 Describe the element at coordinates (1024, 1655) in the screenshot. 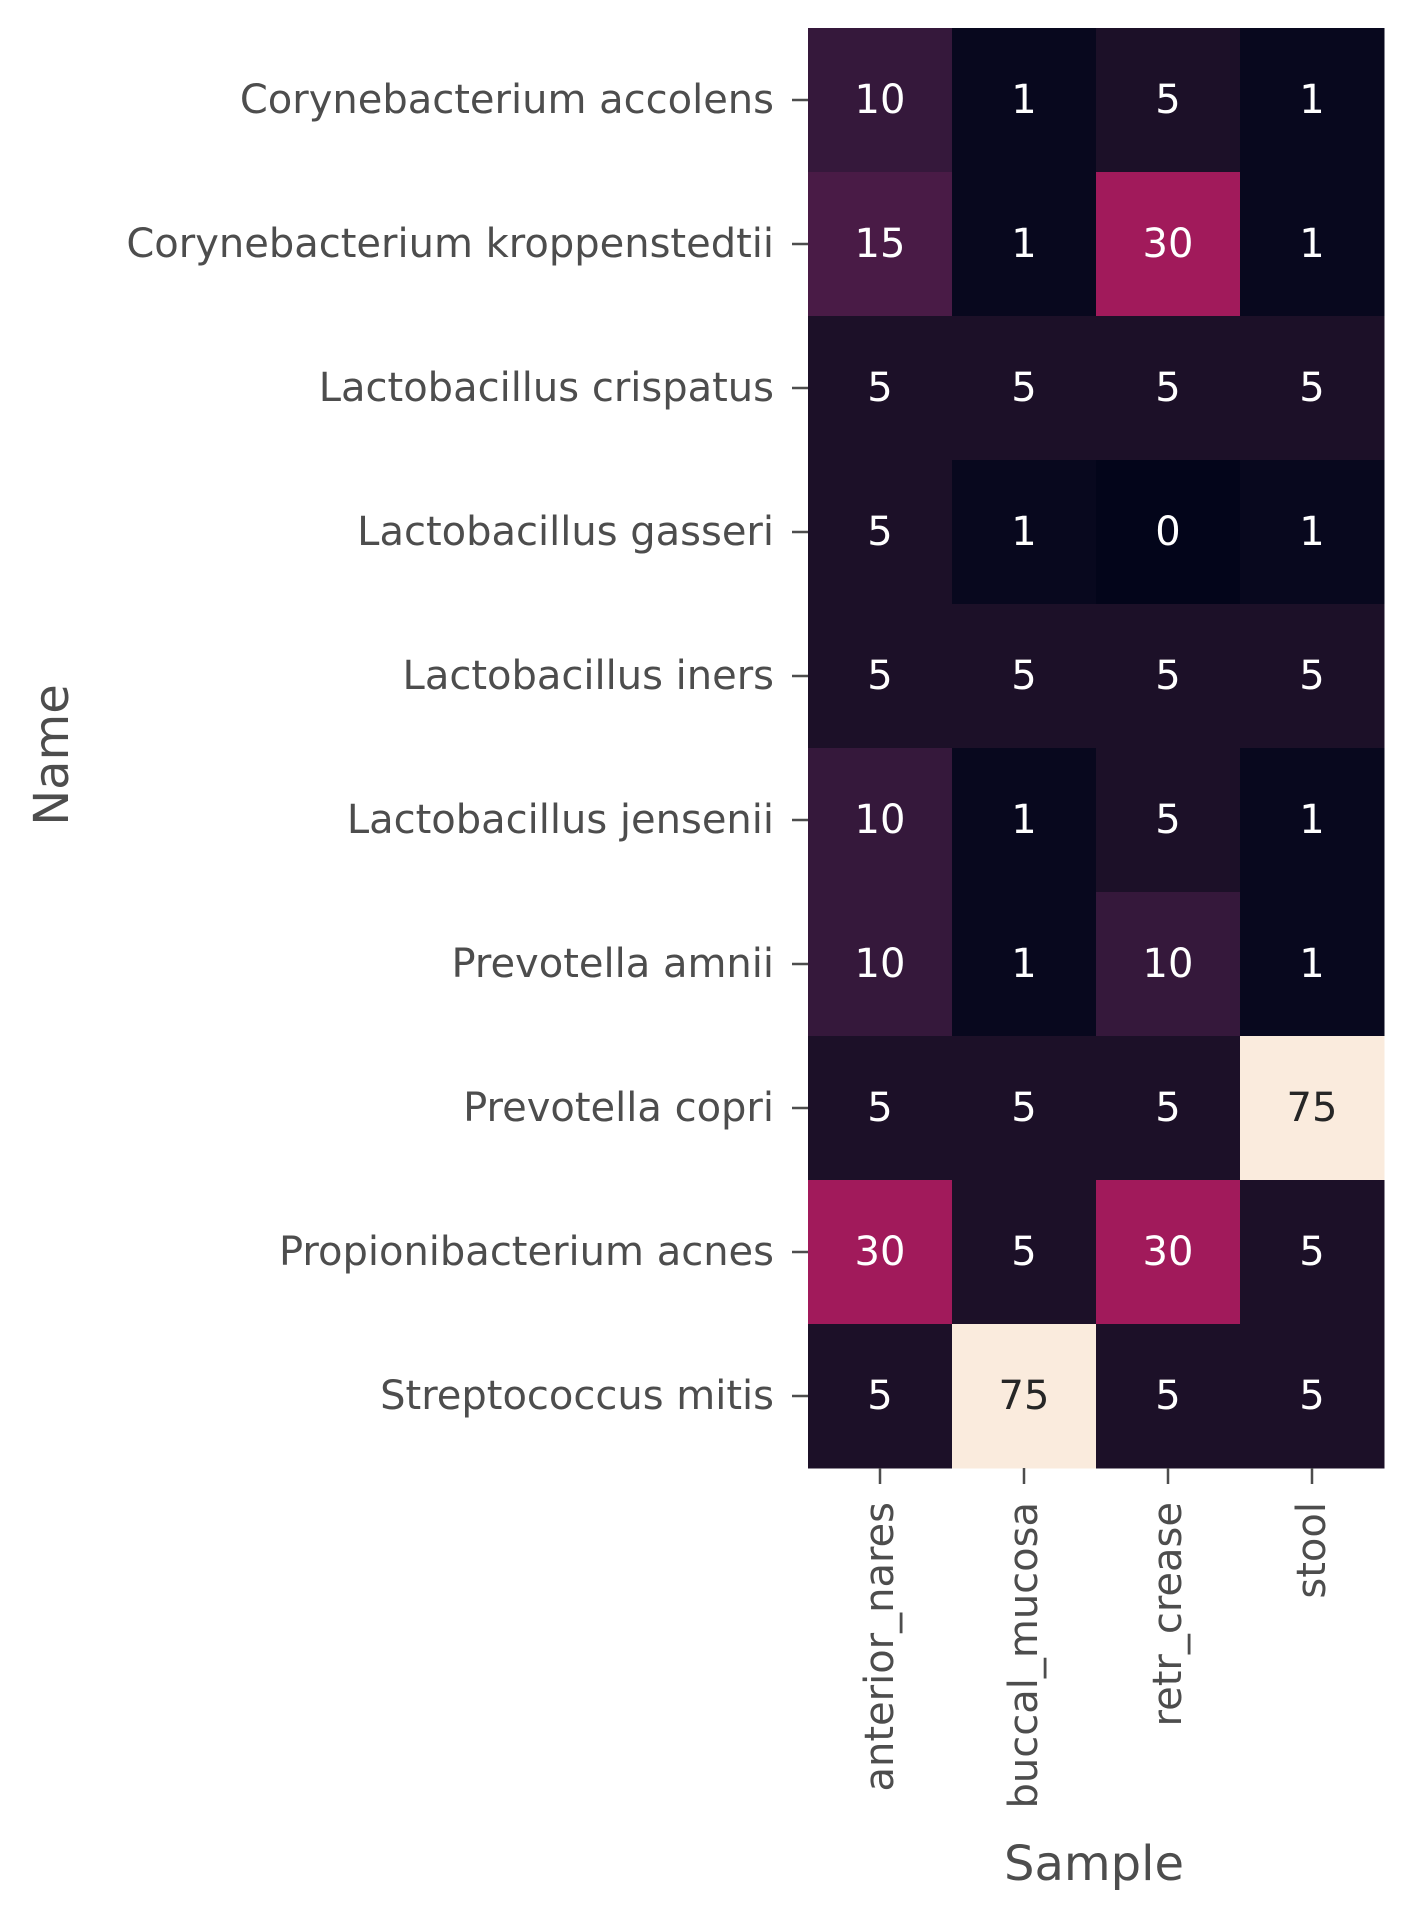

I see `x-tick-label: buccal_mucosa` at that location.